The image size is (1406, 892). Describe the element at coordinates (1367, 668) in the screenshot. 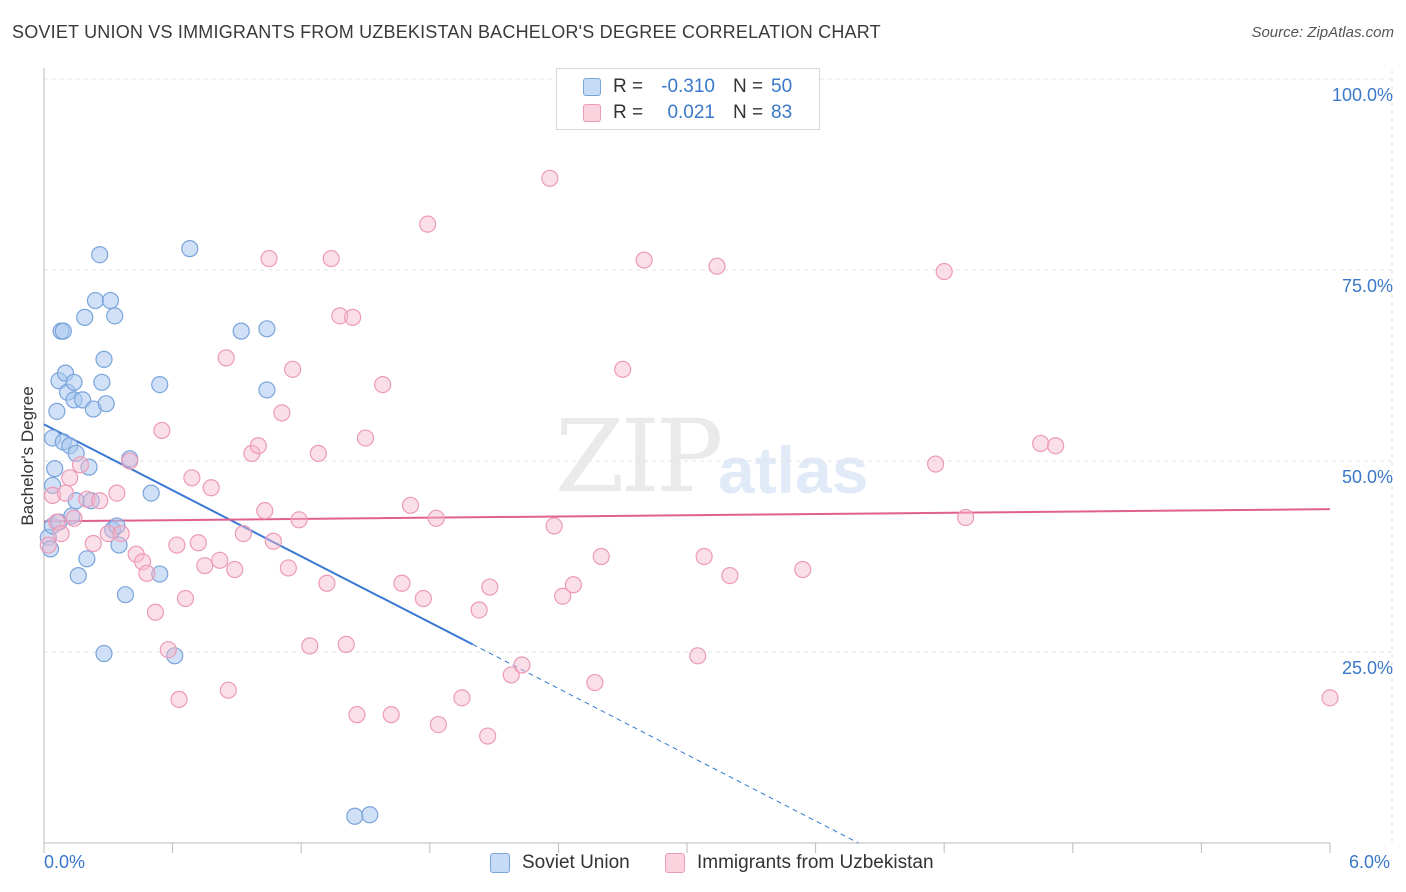

I see `y-tick-label: 25.0%` at that location.